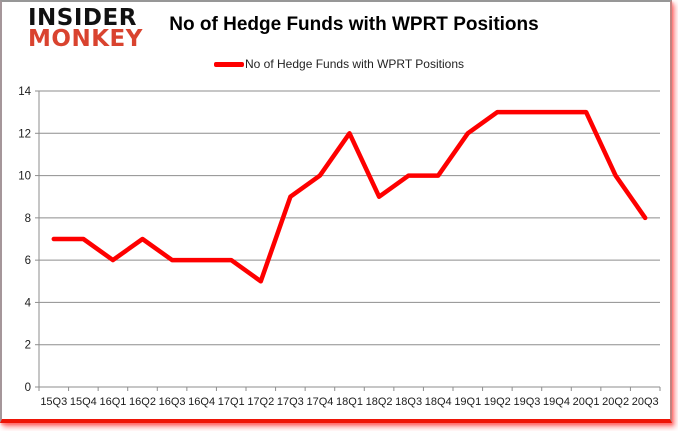  Describe the element at coordinates (229, 64) in the screenshot. I see `legend-line-swatch` at that location.